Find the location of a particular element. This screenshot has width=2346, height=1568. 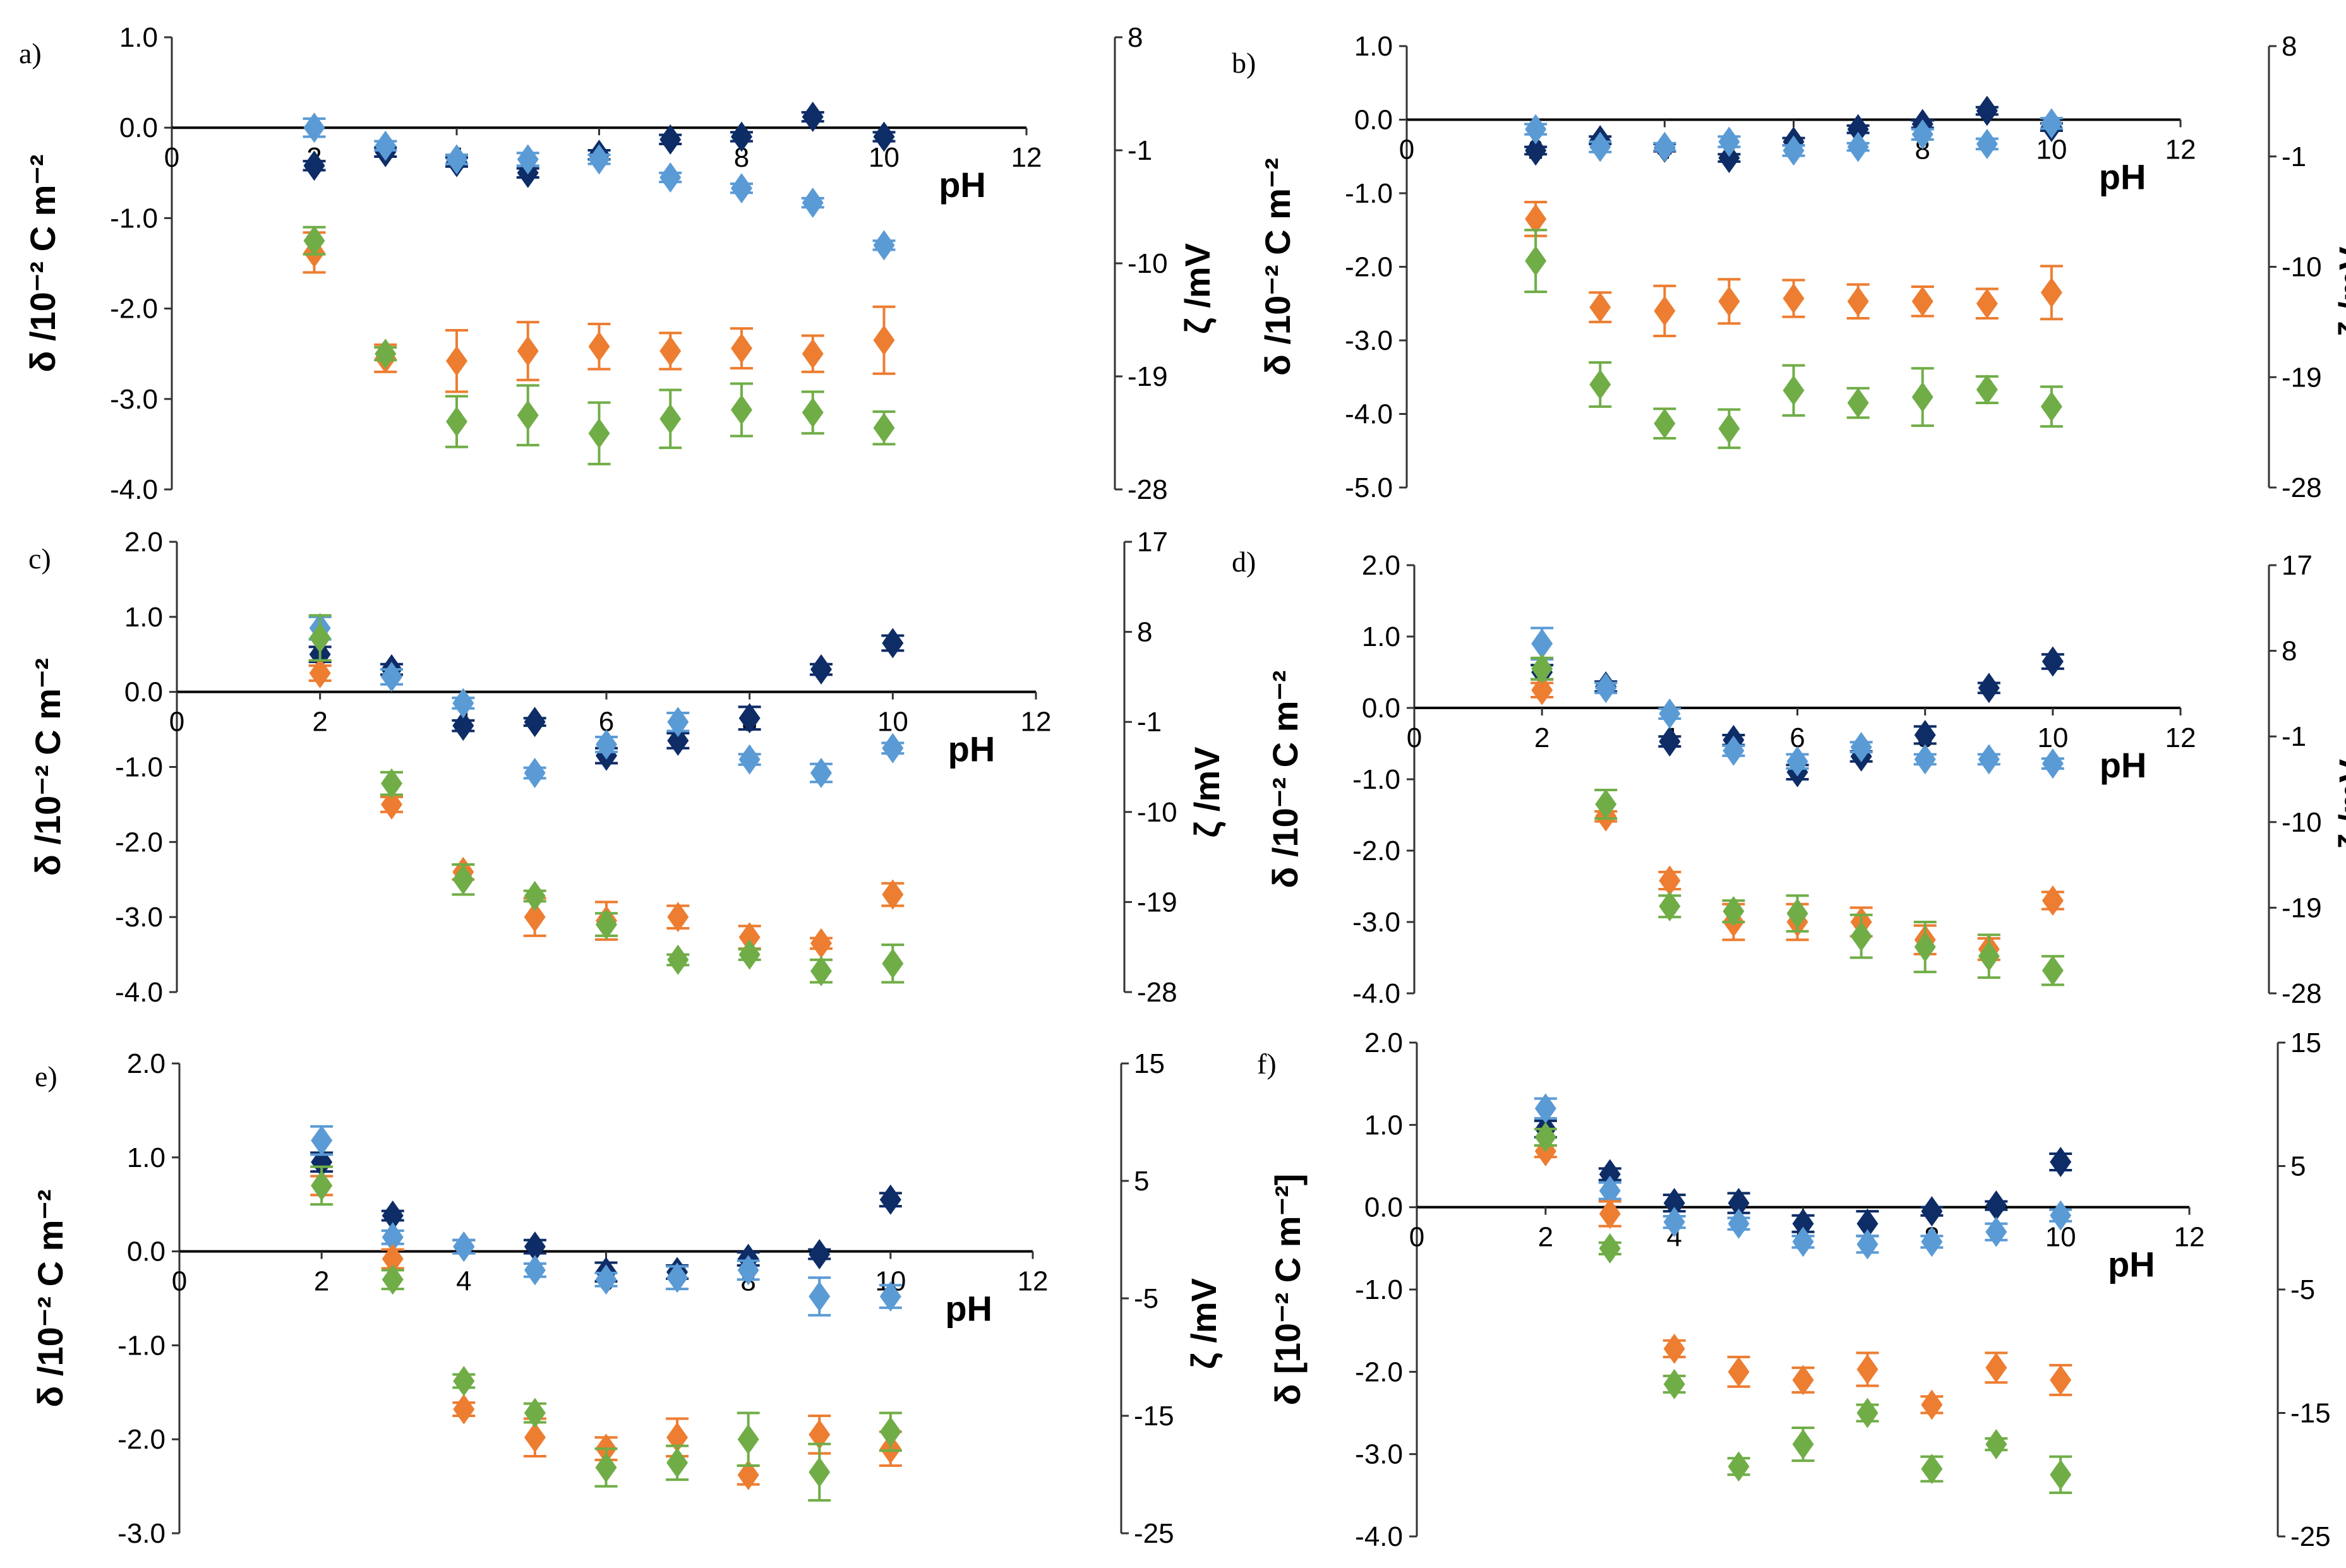

series-navy is located at coordinates (599, 145).